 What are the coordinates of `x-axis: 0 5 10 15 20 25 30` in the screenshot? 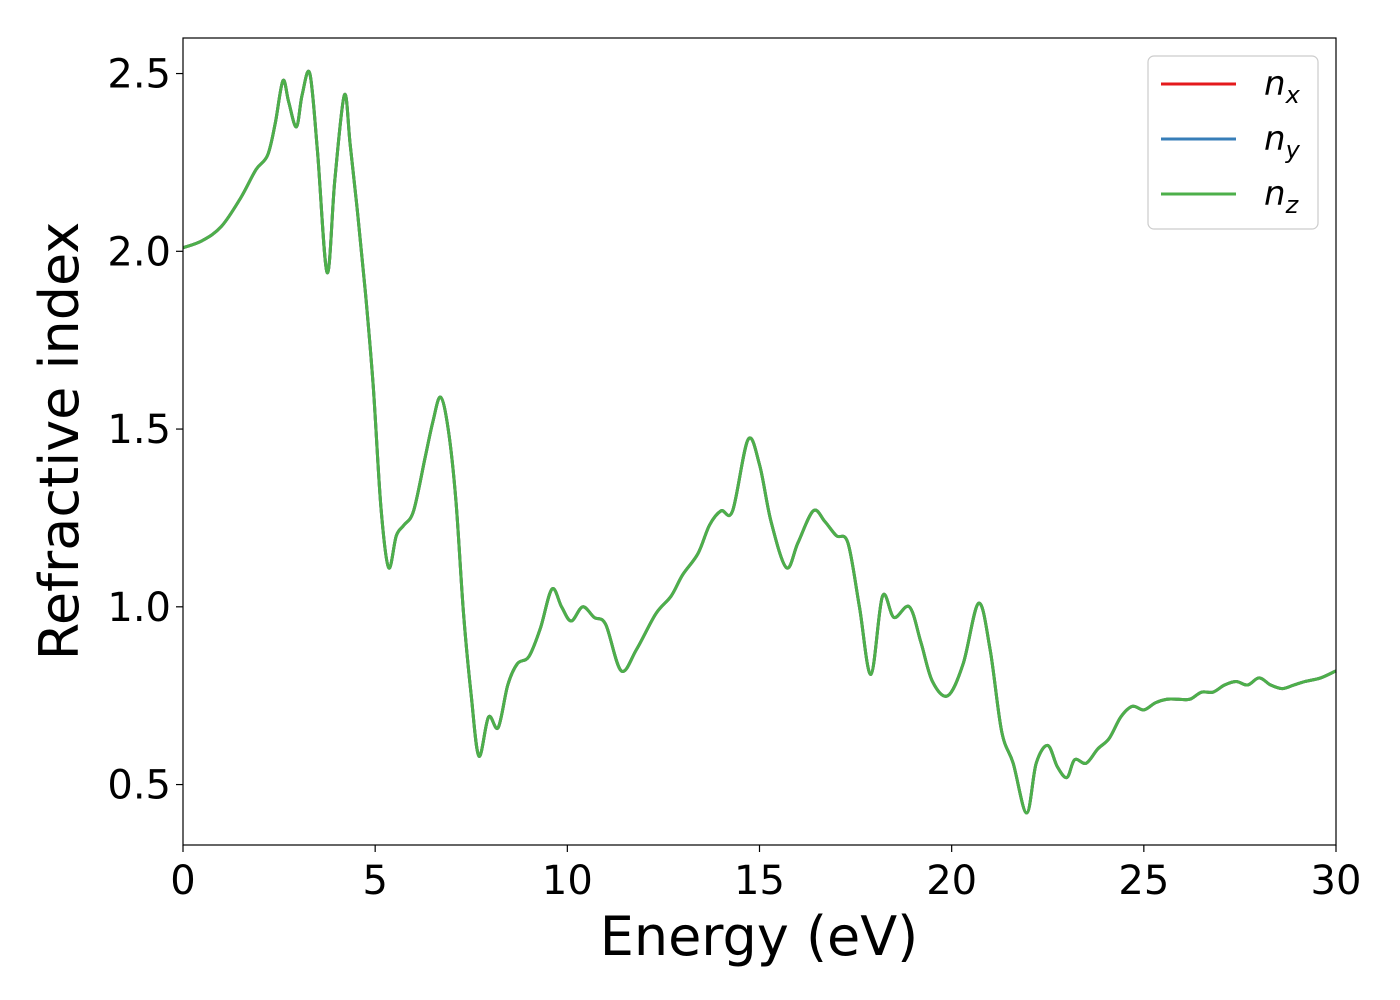 It's located at (765, 874).